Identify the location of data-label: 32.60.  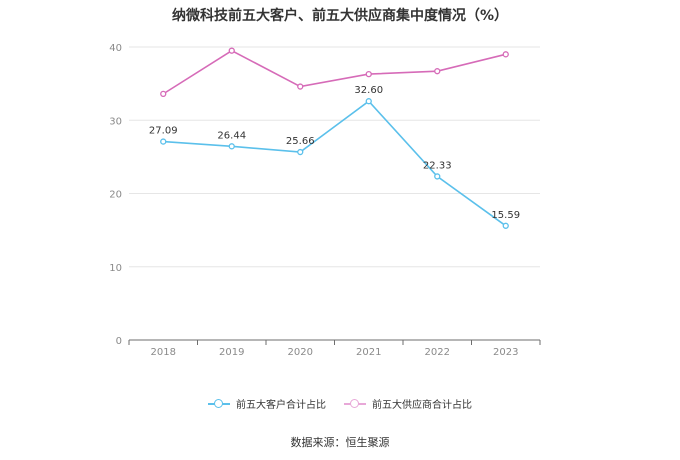
(368, 90).